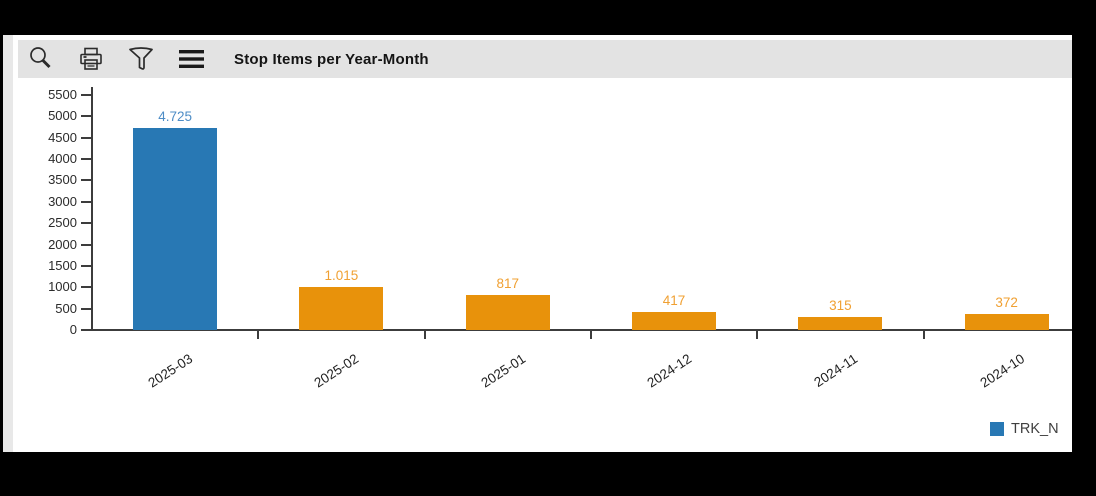 This screenshot has width=1096, height=496. What do you see at coordinates (1035, 429) in the screenshot?
I see `legend-label: TRK_N` at bounding box center [1035, 429].